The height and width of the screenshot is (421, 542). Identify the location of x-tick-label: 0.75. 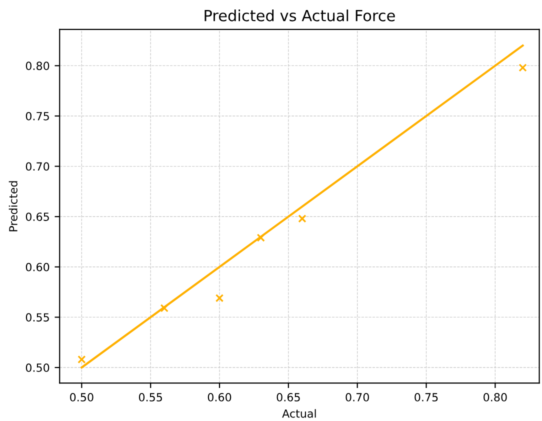
(426, 397).